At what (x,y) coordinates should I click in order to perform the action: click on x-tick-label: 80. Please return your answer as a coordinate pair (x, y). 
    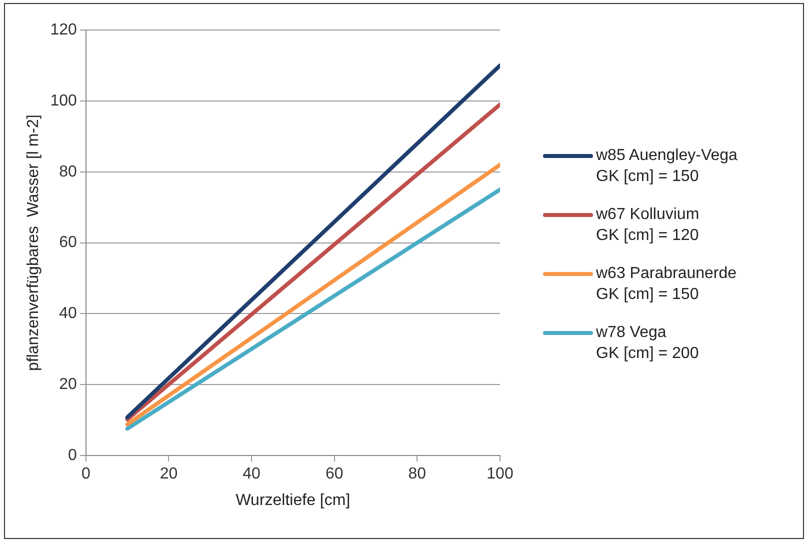
    Looking at the image, I should click on (417, 474).